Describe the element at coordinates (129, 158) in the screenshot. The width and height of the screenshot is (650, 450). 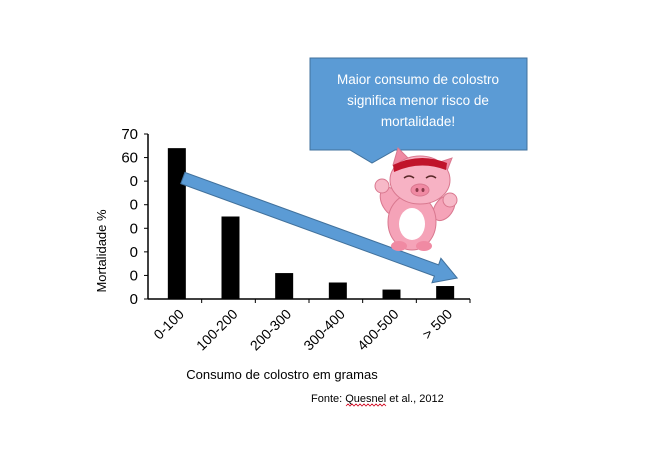
I see `y-tick-label: 60` at that location.